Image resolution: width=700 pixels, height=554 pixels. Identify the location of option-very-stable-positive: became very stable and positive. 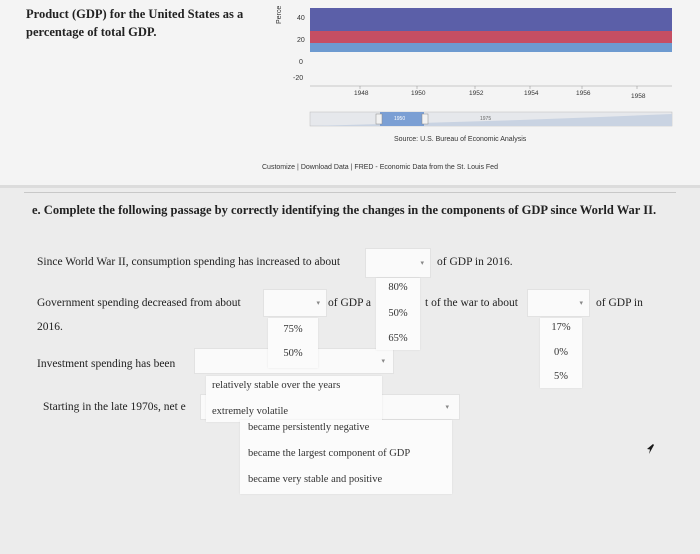
(315, 479).